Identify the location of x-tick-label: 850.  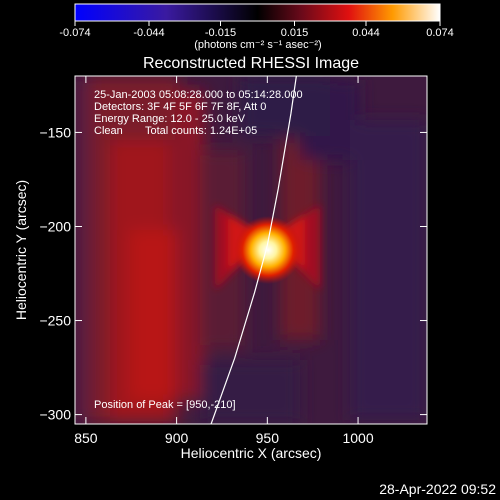
(86, 438).